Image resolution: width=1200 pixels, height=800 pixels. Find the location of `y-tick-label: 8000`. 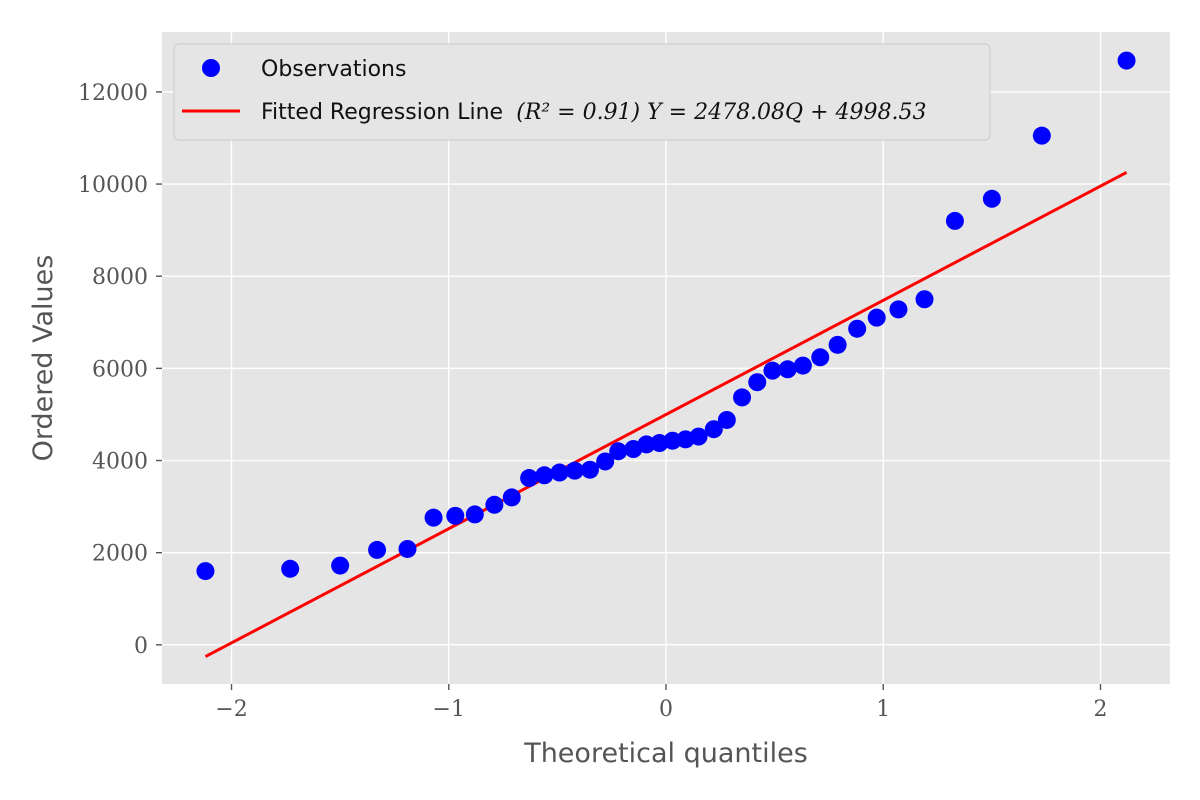

y-tick-label: 8000 is located at coordinates (120, 277).